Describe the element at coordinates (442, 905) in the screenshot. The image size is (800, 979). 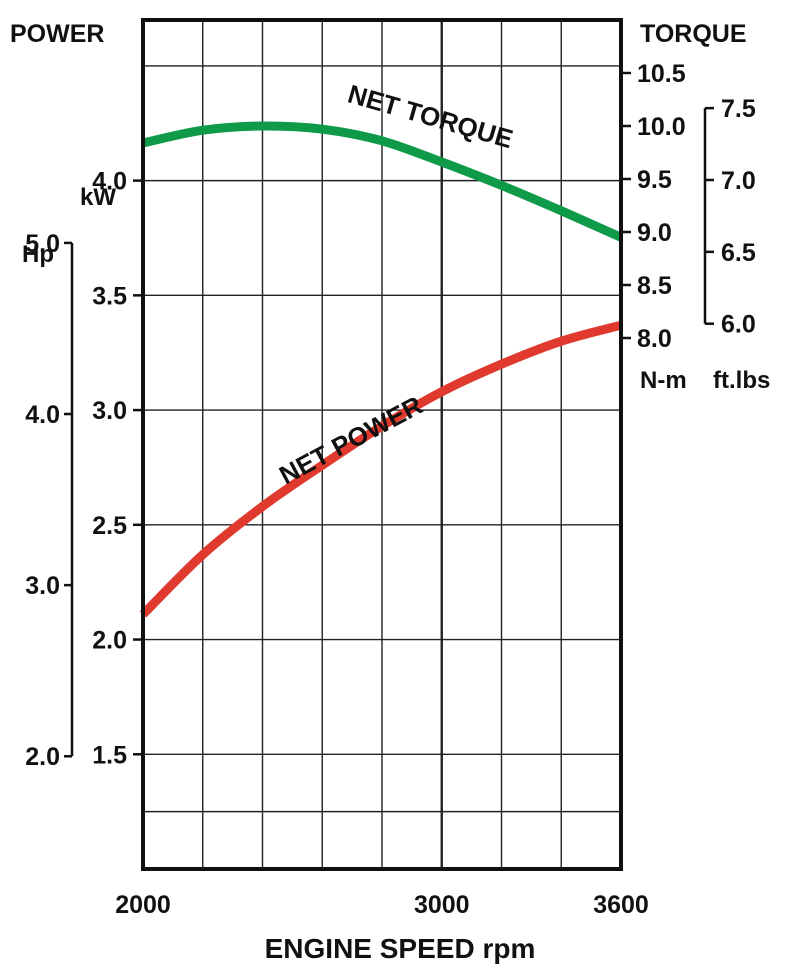
I see `x-tick-label: 3000` at that location.